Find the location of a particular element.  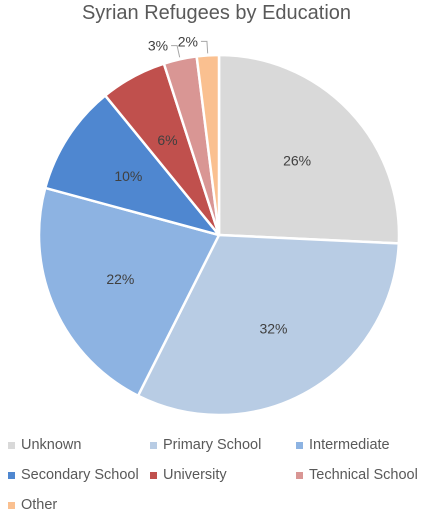

legend-label-technical-school: Technical School is located at coordinates (363, 475).